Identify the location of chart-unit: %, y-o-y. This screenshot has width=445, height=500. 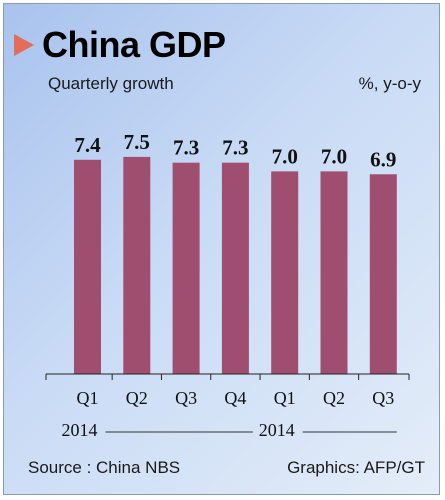
(389, 83).